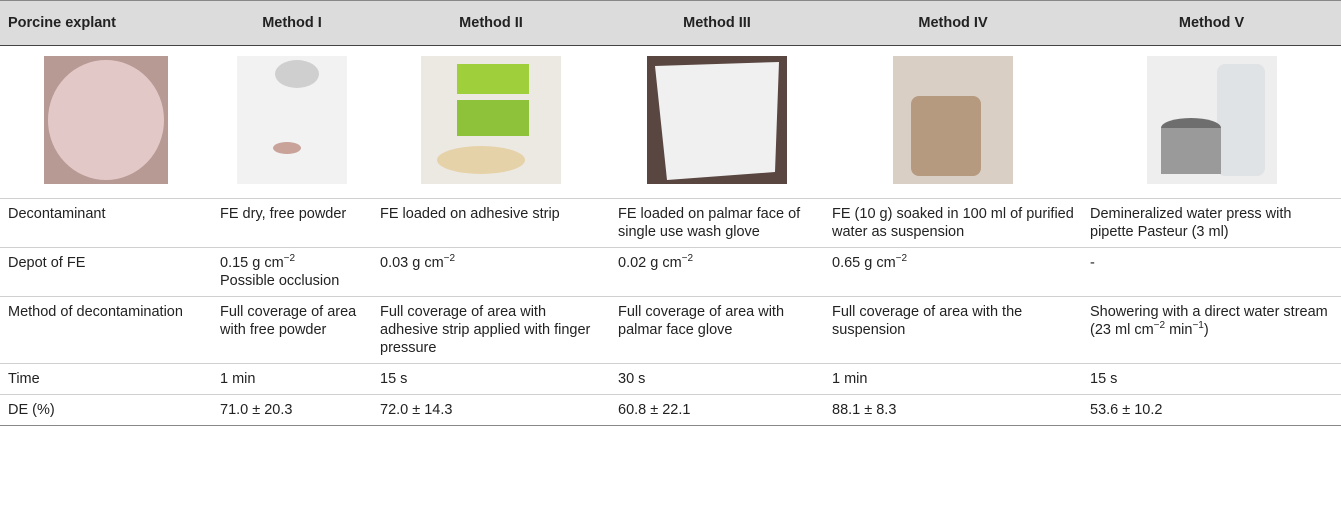  I want to click on cell-line: 30 s, so click(717, 379).